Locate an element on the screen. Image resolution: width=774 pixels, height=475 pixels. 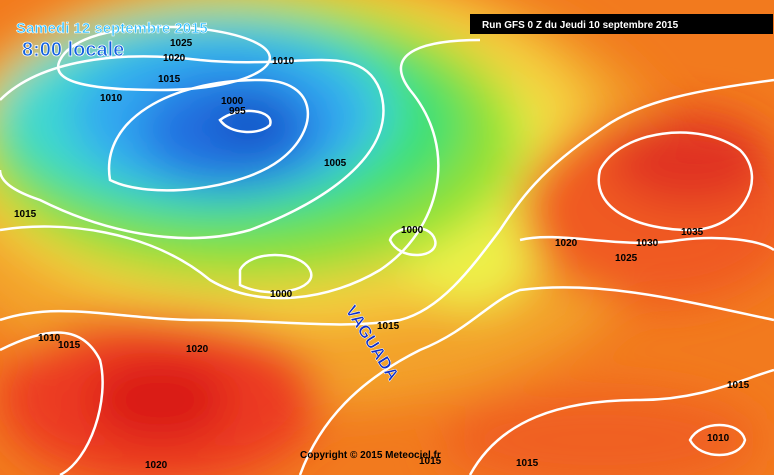
isobar-label: 1035 is located at coordinates (692, 232).